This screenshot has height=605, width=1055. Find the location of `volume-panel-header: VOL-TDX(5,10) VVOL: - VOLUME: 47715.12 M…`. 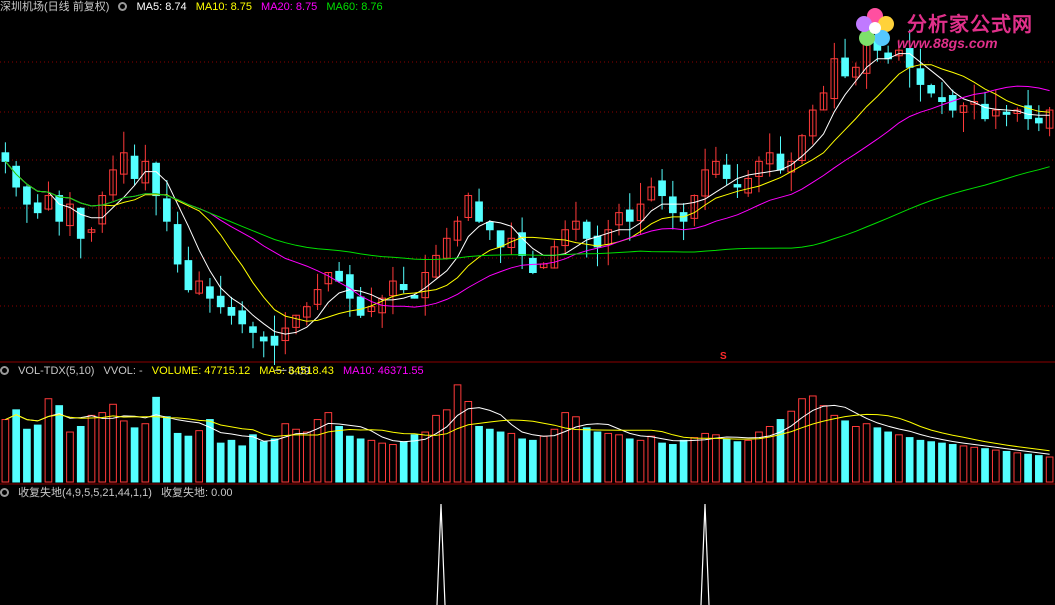

volume-panel-header: VOL-TDX(5,10) VVOL: - VOLUME: 47715.12 M… is located at coordinates (215, 371).